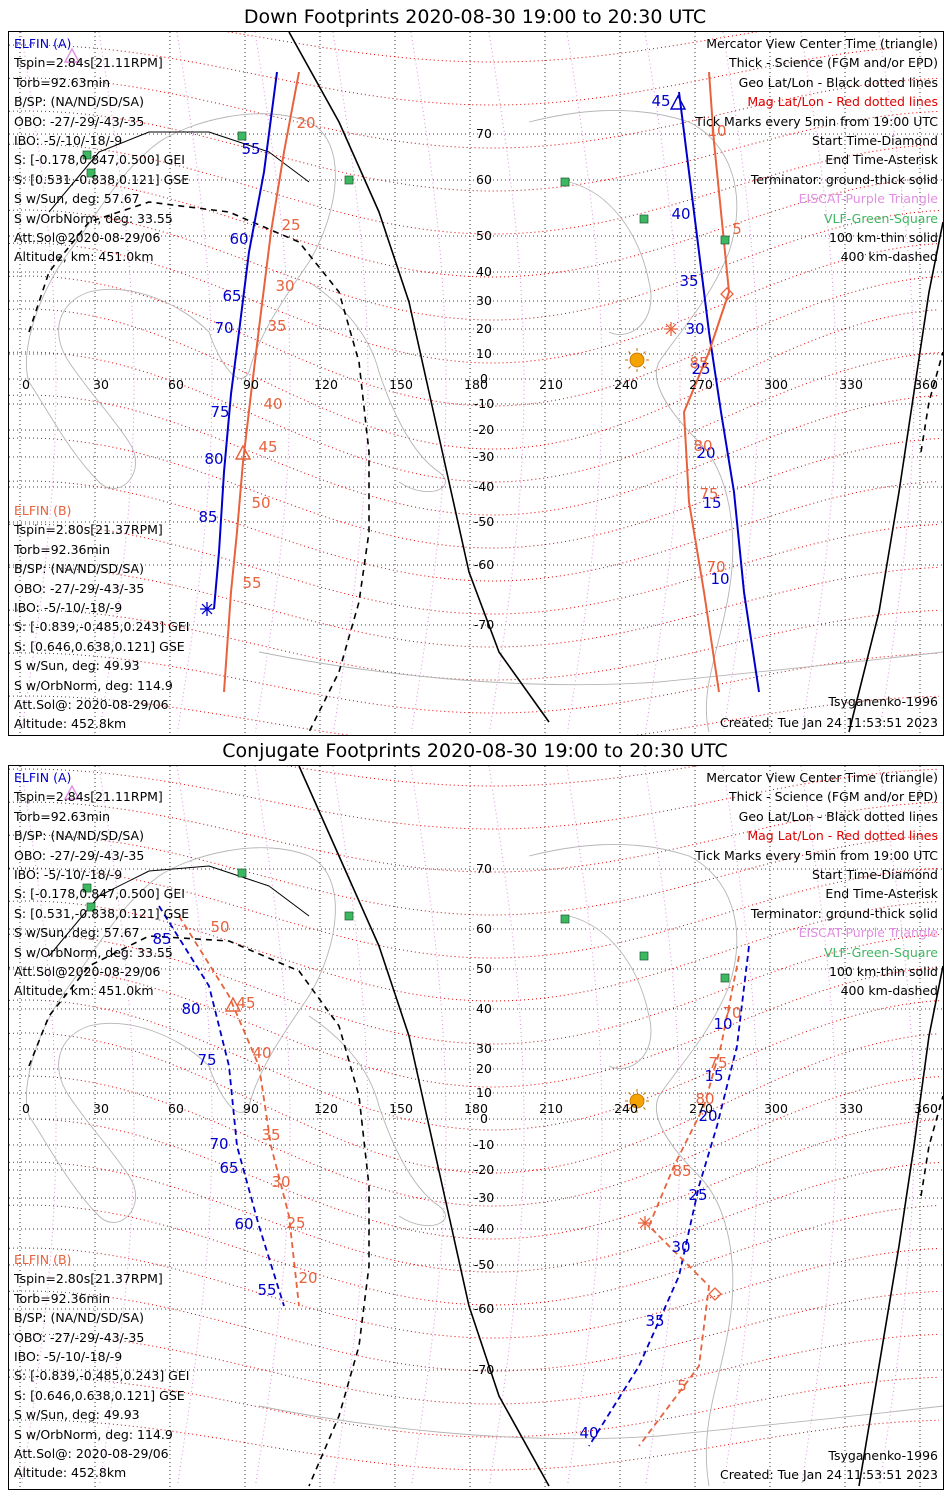 Image resolution: width=950 pixels, height=1500 pixels. Describe the element at coordinates (776, 1108) in the screenshot. I see `lon-tick-label: 300` at that location.